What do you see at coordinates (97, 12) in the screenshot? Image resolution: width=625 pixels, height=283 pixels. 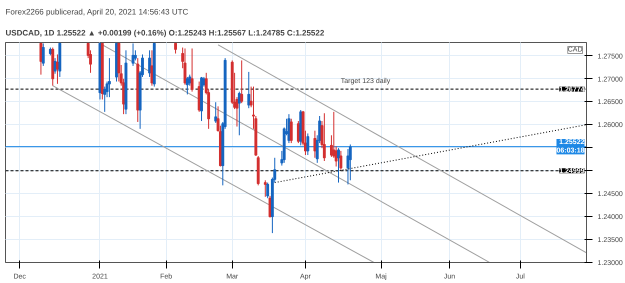 I see `chart-title: Forex2266 publicerad, April 20, 2021 14:56:43 UTC` at bounding box center [97, 12].